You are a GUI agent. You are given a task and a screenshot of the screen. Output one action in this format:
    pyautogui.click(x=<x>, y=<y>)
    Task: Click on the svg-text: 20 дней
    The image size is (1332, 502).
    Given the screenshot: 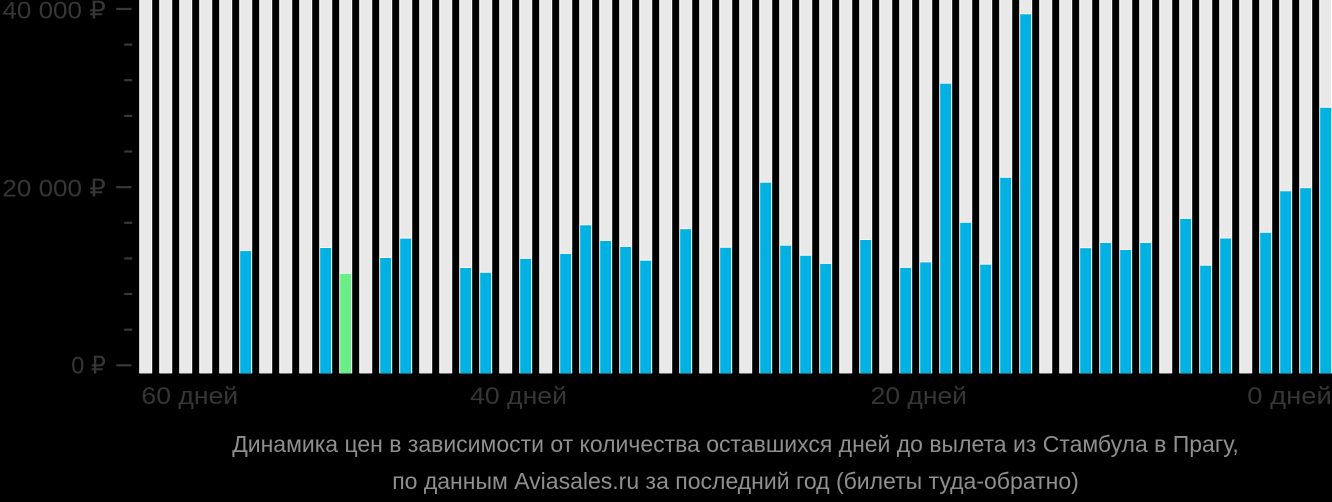 What is the action you would take?
    pyautogui.click(x=919, y=396)
    